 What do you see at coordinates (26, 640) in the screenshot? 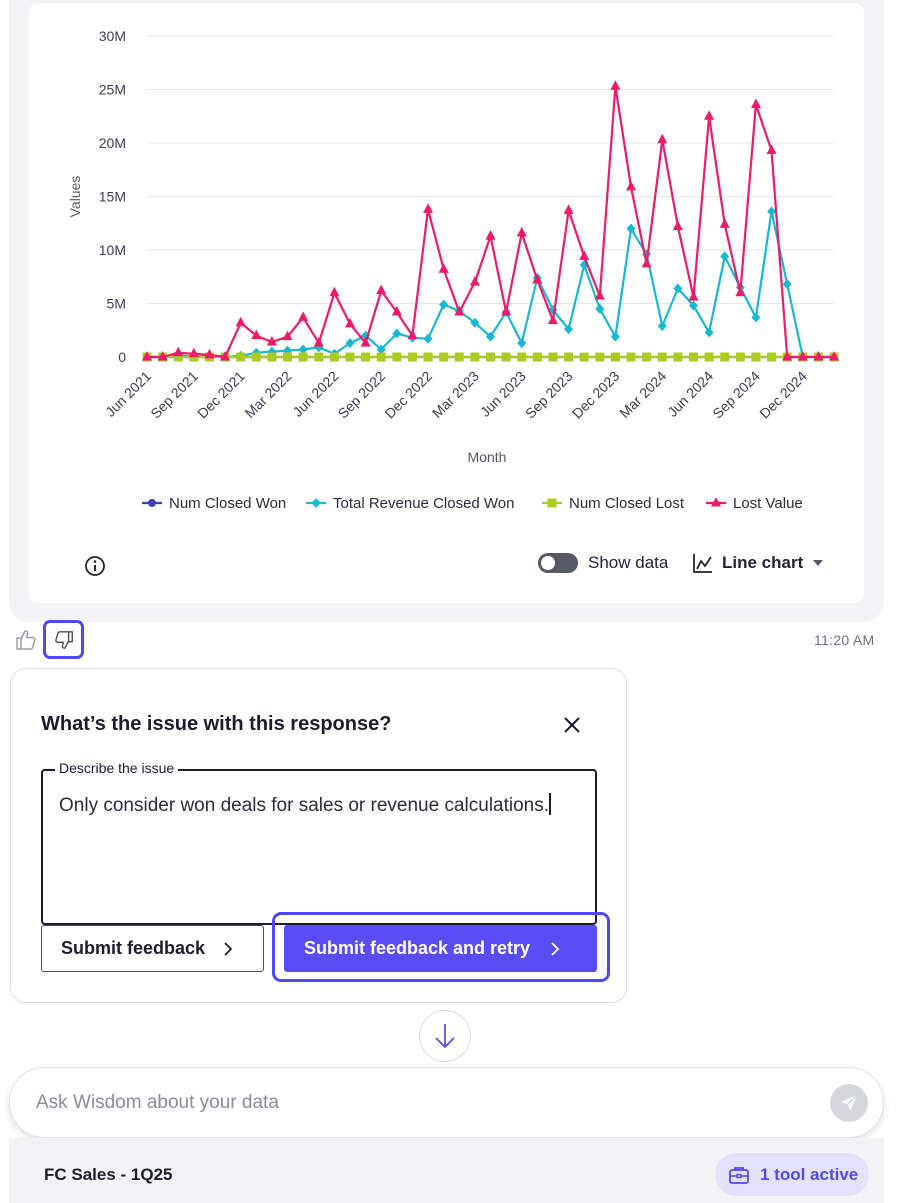
I see `thumbs-up-icon` at bounding box center [26, 640].